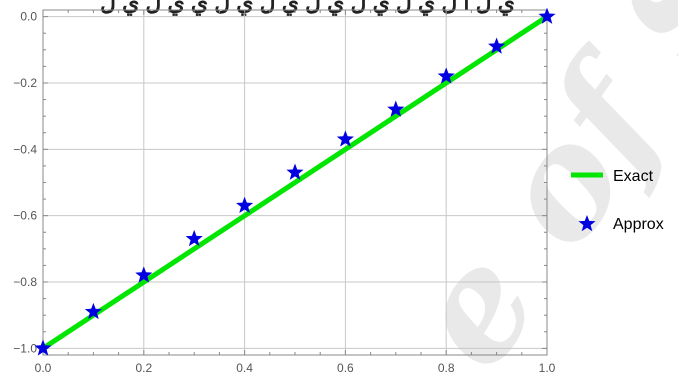  What do you see at coordinates (633, 176) in the screenshot?
I see `legend-exact-label: Exact` at bounding box center [633, 176].